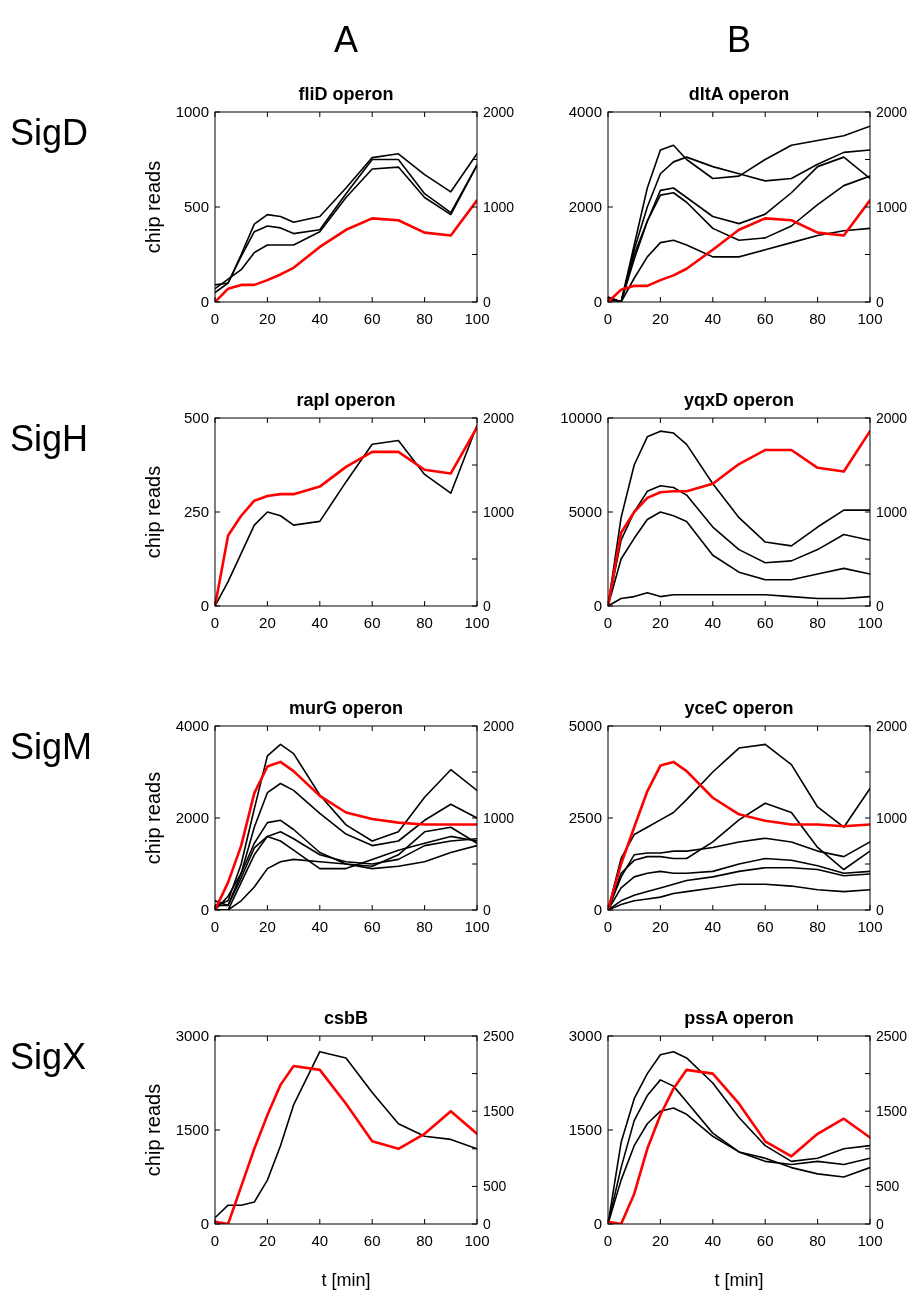  I want to click on text: SigD, so click(49, 132).